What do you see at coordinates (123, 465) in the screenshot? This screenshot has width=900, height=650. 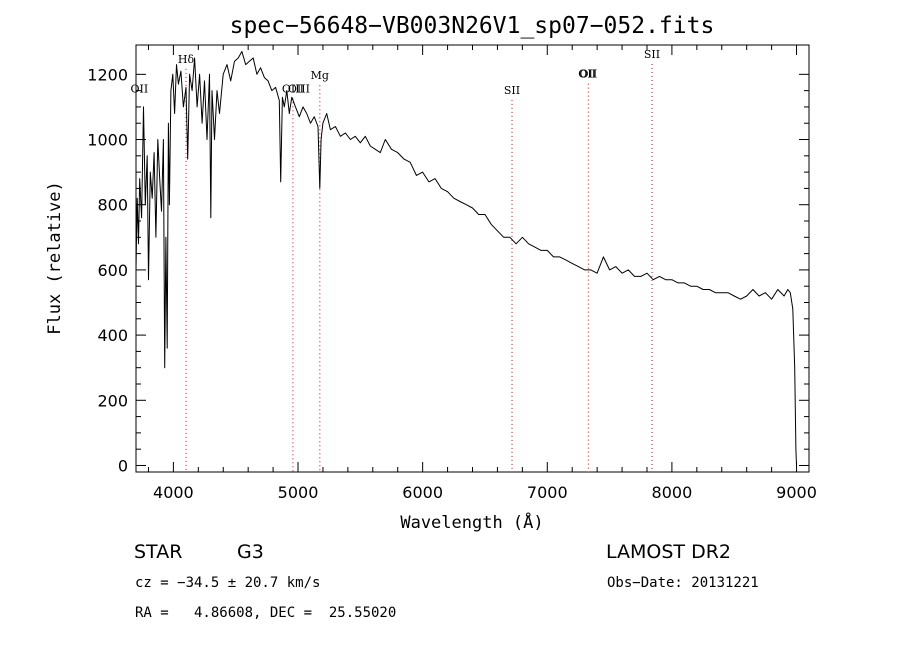 I see `y-tick-label: 0` at bounding box center [123, 465].